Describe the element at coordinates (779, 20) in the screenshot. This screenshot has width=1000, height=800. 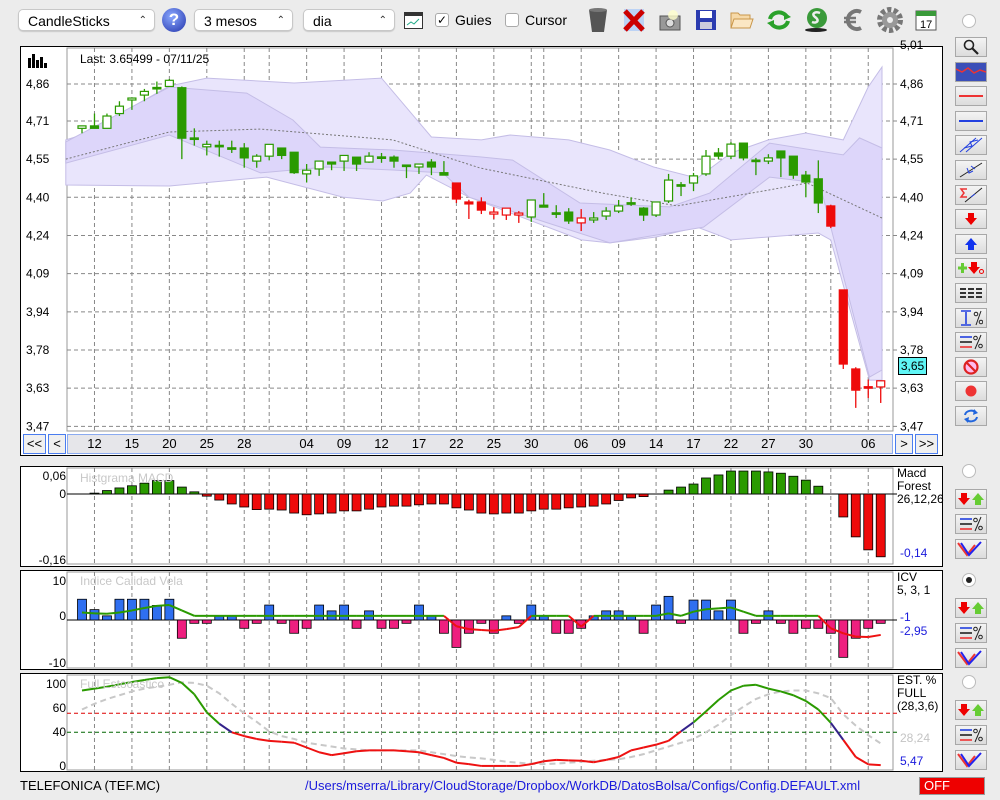
I see `refresh-icon` at that location.